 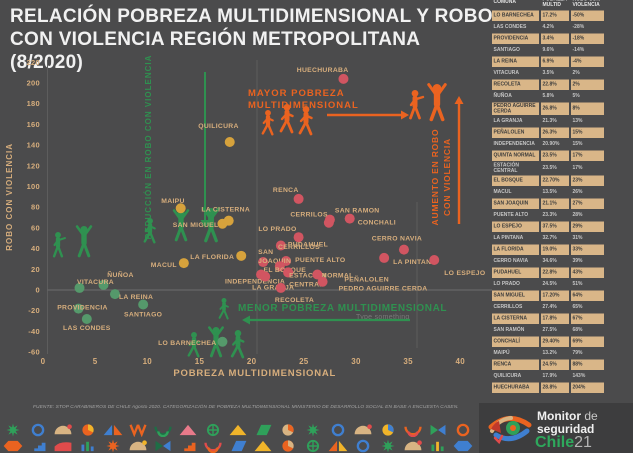 I want to click on table-cell: 31%, so click(x=577, y=238).